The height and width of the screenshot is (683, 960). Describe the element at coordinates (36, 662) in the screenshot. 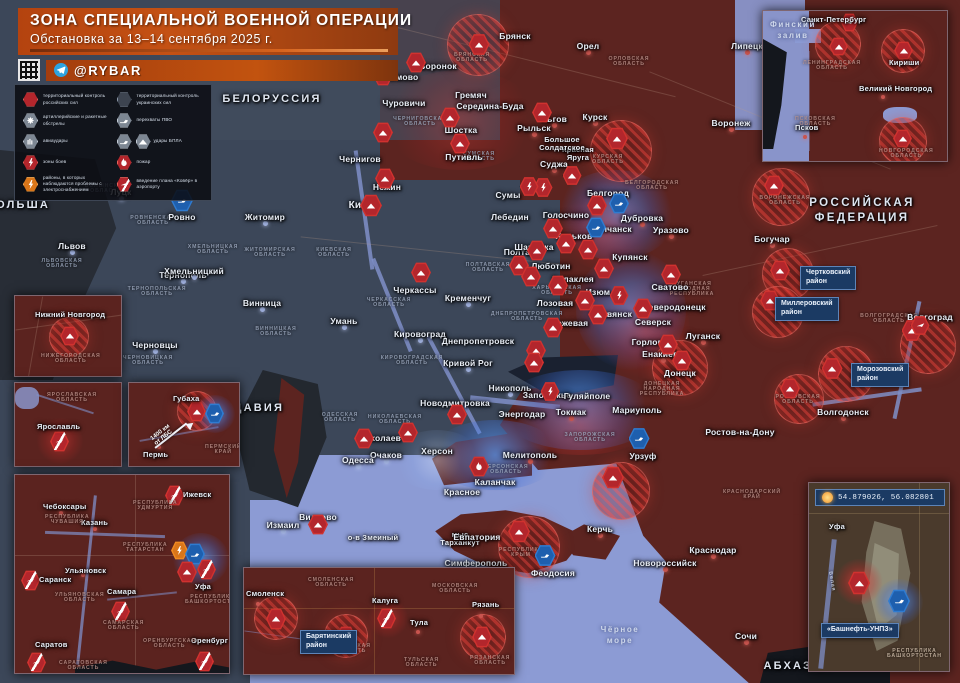

I see `marker-kovyor-saratov` at that location.